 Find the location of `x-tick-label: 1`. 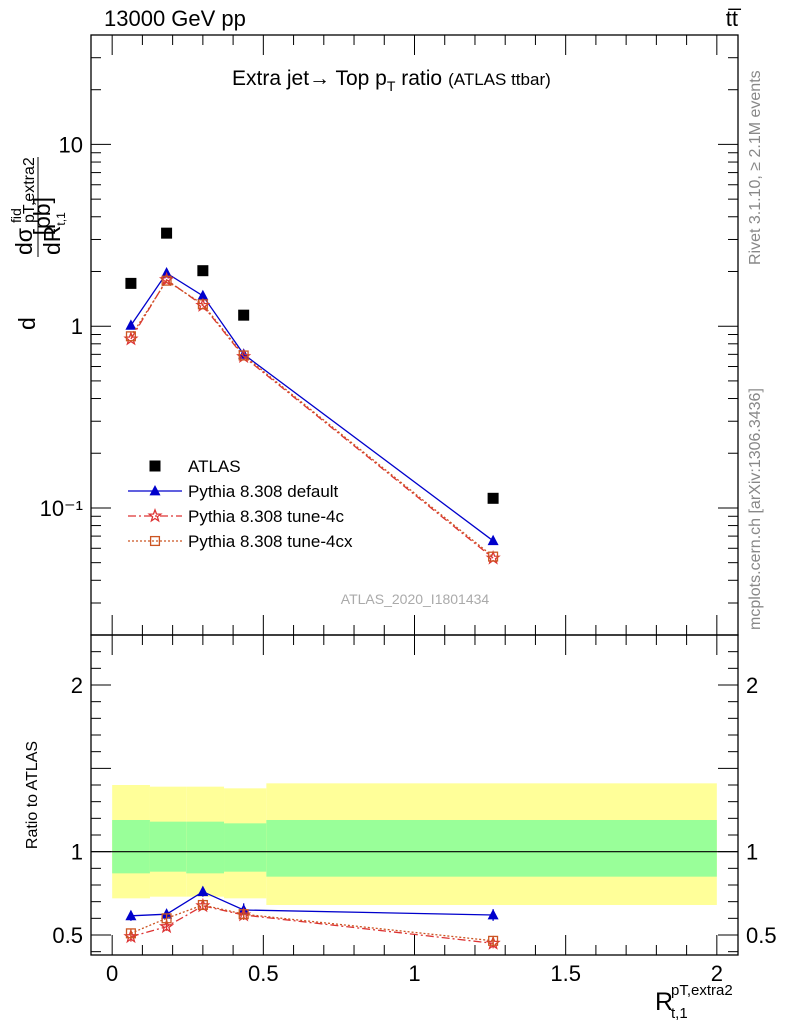

x-tick-label: 1 is located at coordinates (414, 973).